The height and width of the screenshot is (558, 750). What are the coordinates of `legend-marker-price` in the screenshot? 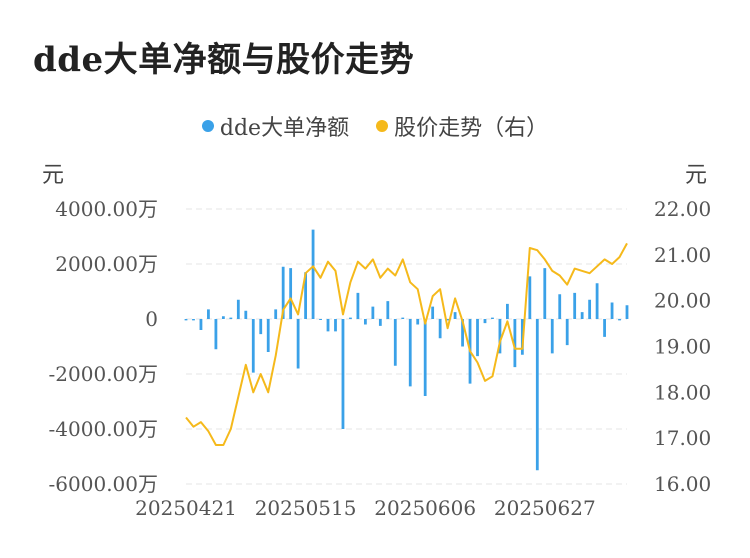 It's located at (382, 126).